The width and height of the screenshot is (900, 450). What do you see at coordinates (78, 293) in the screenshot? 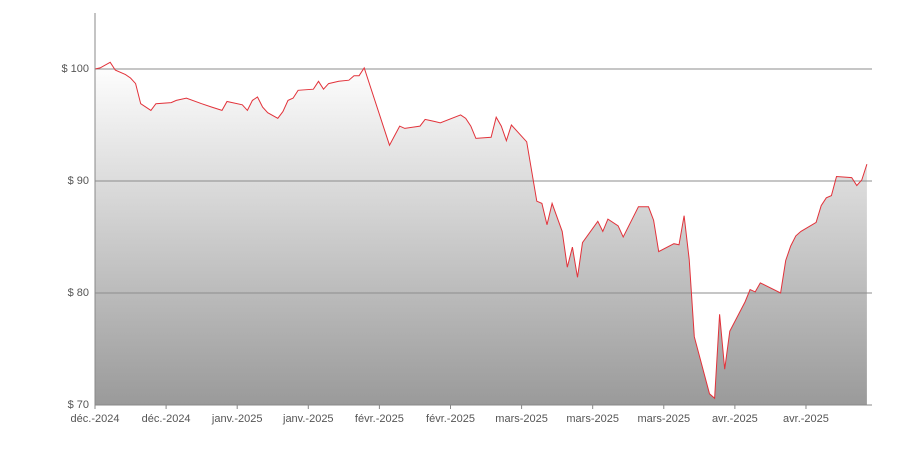
I see `y-tick-label: $ 80` at bounding box center [78, 293].